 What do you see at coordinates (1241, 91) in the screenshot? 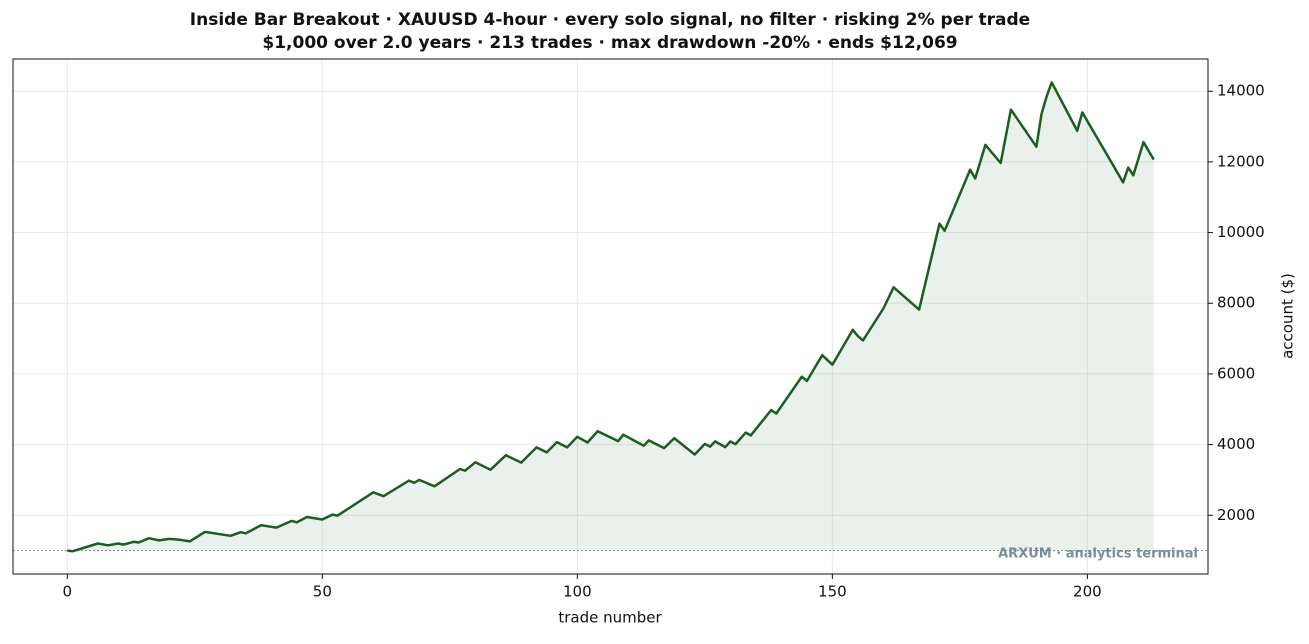
I see `y-tick-label: 14000` at bounding box center [1241, 91].